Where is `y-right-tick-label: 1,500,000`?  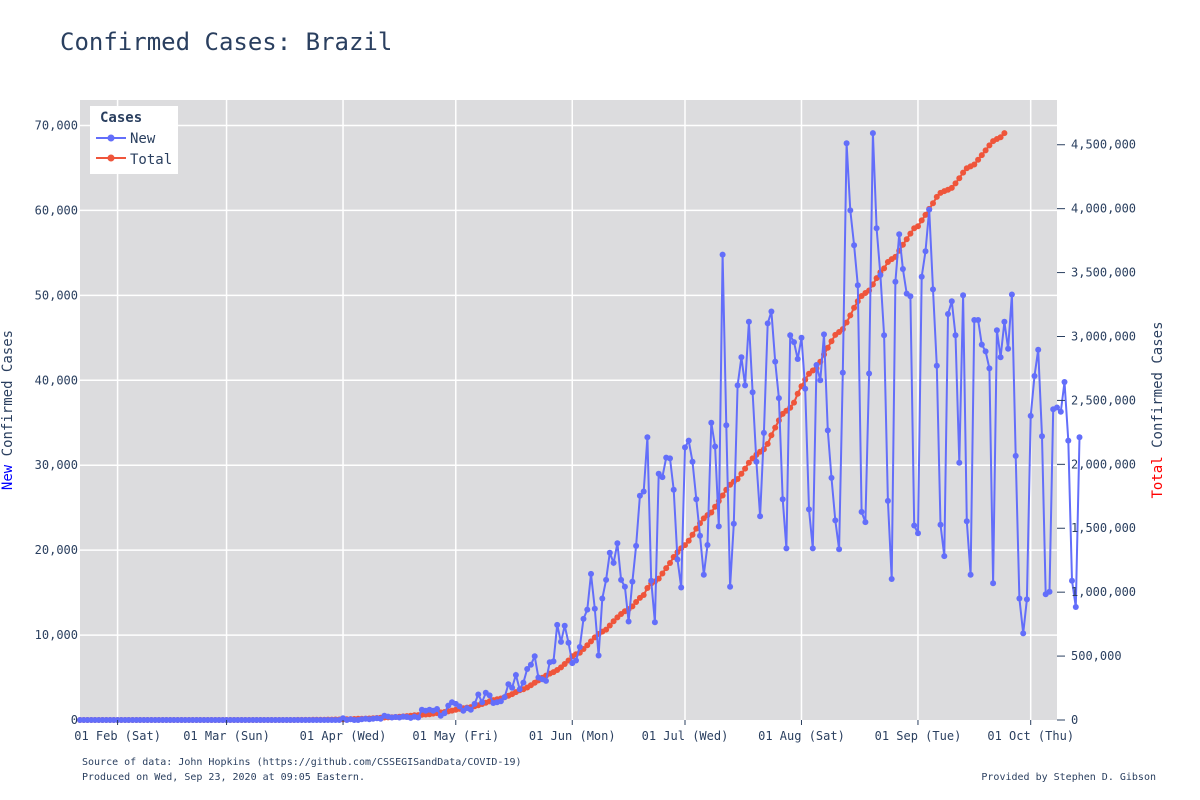
y-right-tick-label: 1,500,000 is located at coordinates (1103, 528).